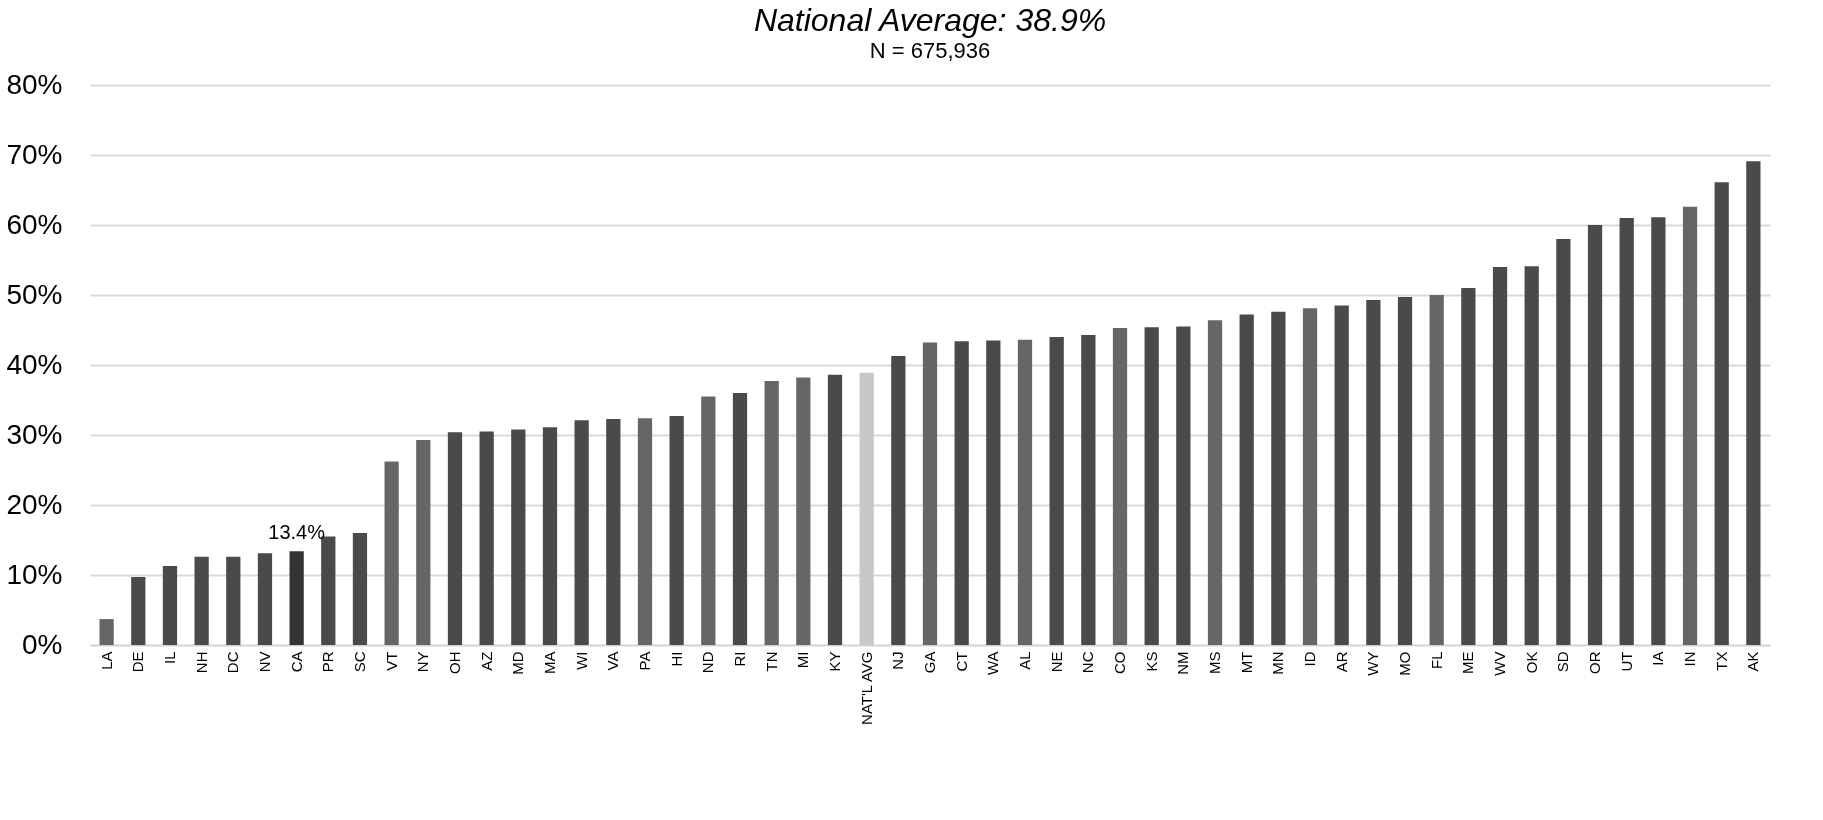  Describe the element at coordinates (930, 20) in the screenshot. I see `chart-subtitle: National Average: 38.9%` at that location.